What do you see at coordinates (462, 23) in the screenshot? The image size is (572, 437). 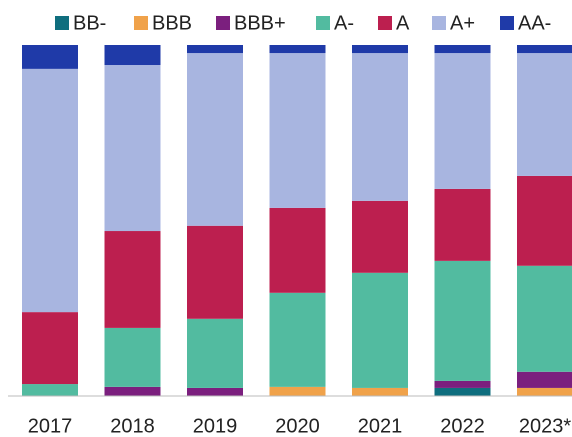 I see `legend-label: A+` at bounding box center [462, 23].